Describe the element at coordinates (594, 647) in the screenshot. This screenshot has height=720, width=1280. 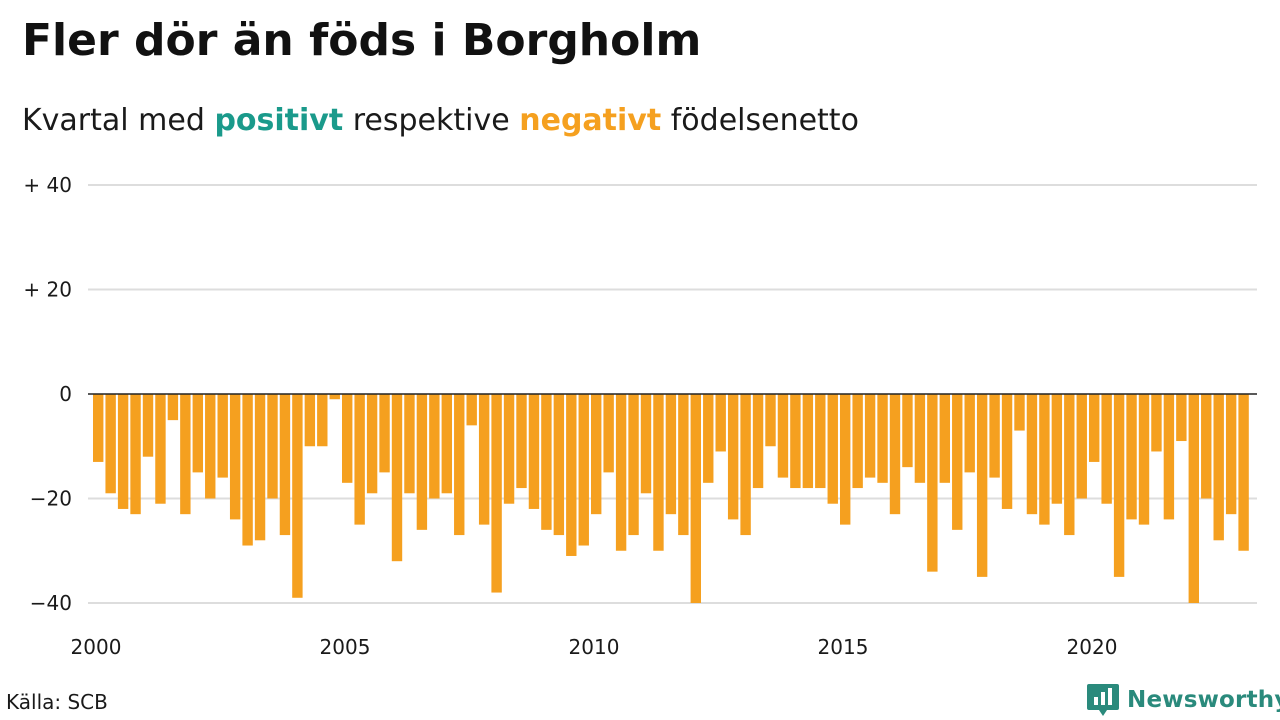
I see `x-tick-label: 2010` at that location.